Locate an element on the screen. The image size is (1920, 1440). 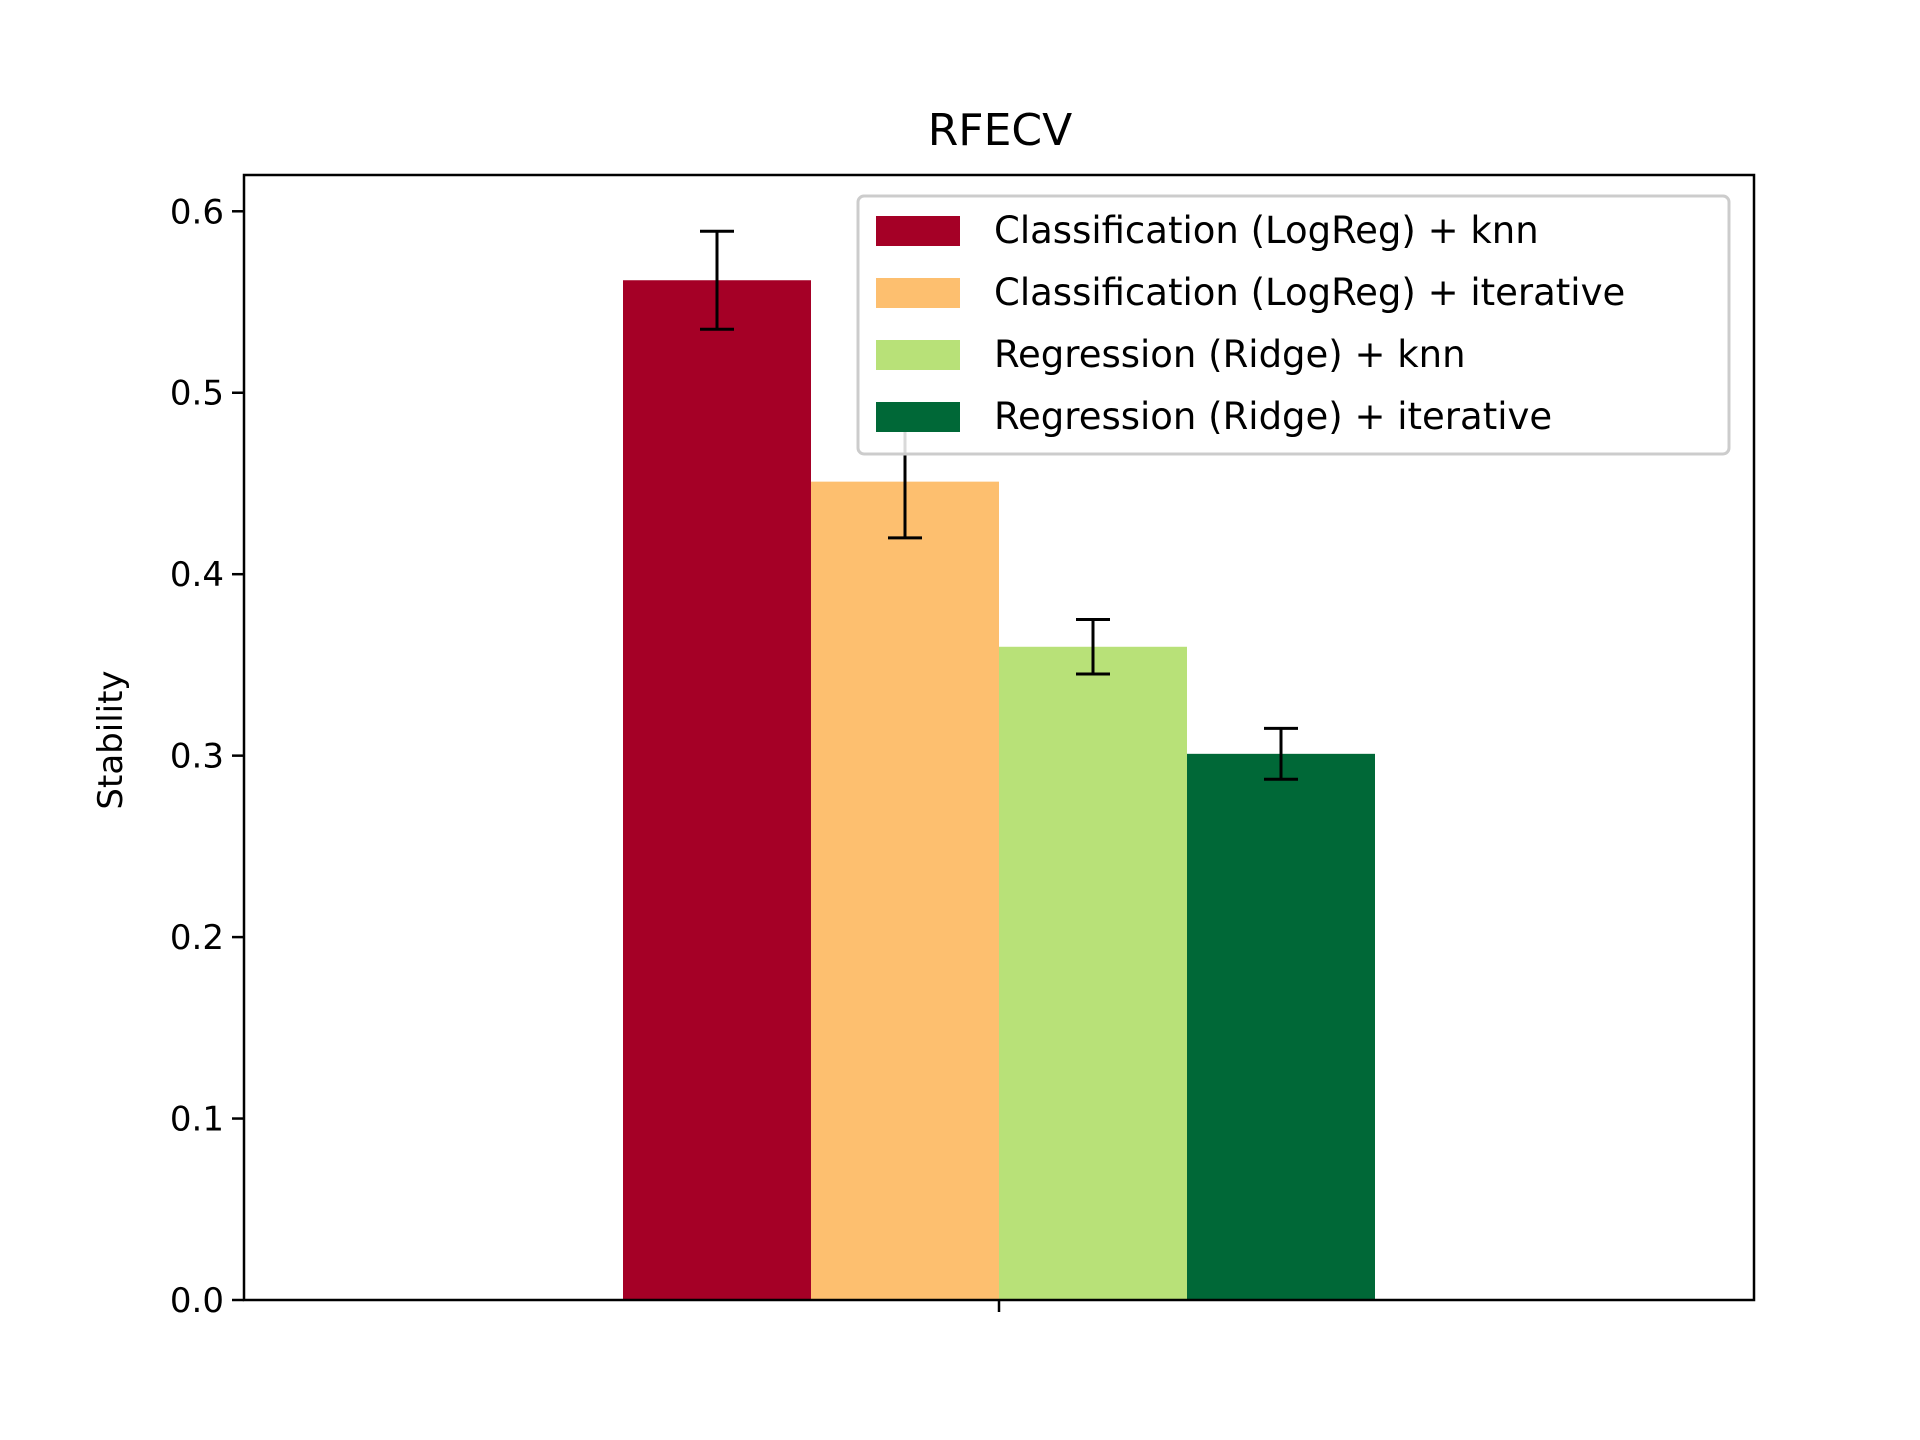
y-tick-label: 0.6 is located at coordinates (197, 212).